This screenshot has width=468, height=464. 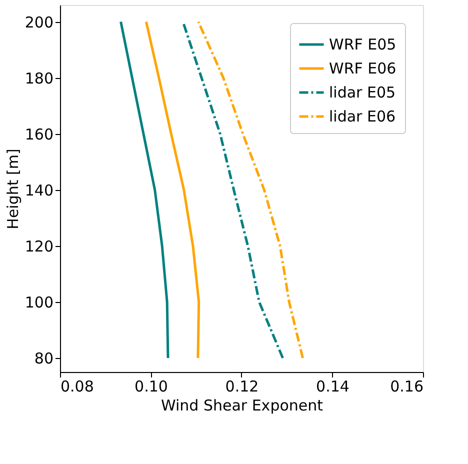 What do you see at coordinates (333, 387) in the screenshot?
I see `x-tick-label: 0.14` at bounding box center [333, 387].